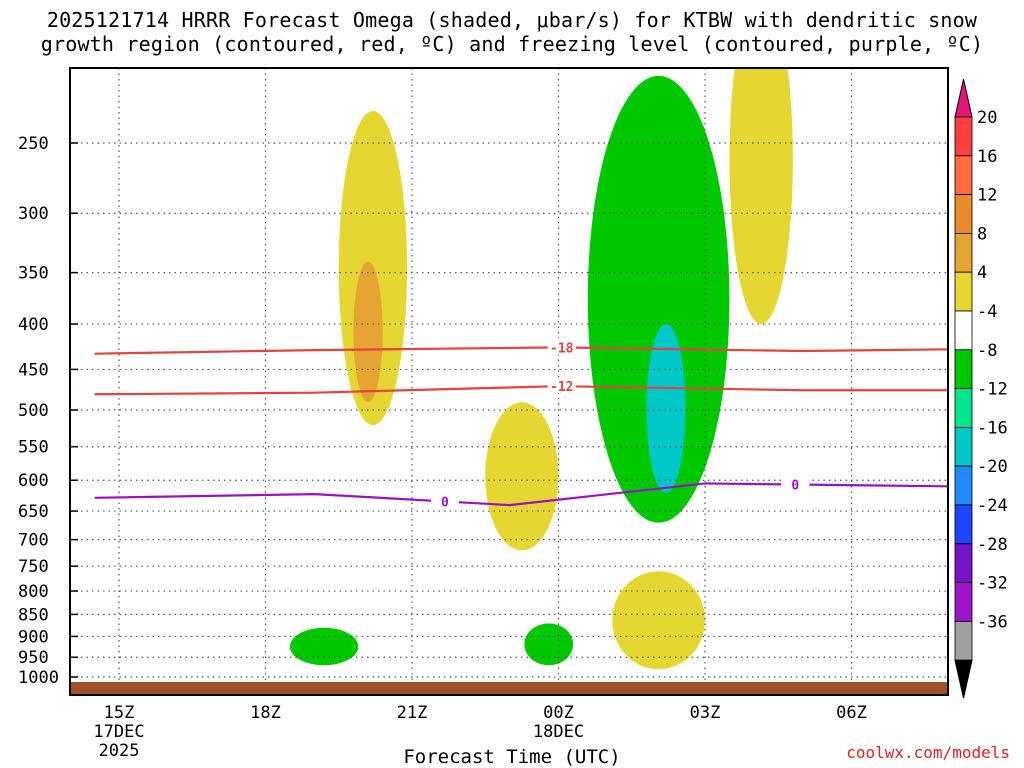 The width and height of the screenshot is (1024, 768). Describe the element at coordinates (33, 512) in the screenshot. I see `y-tick-label: 650` at that location.